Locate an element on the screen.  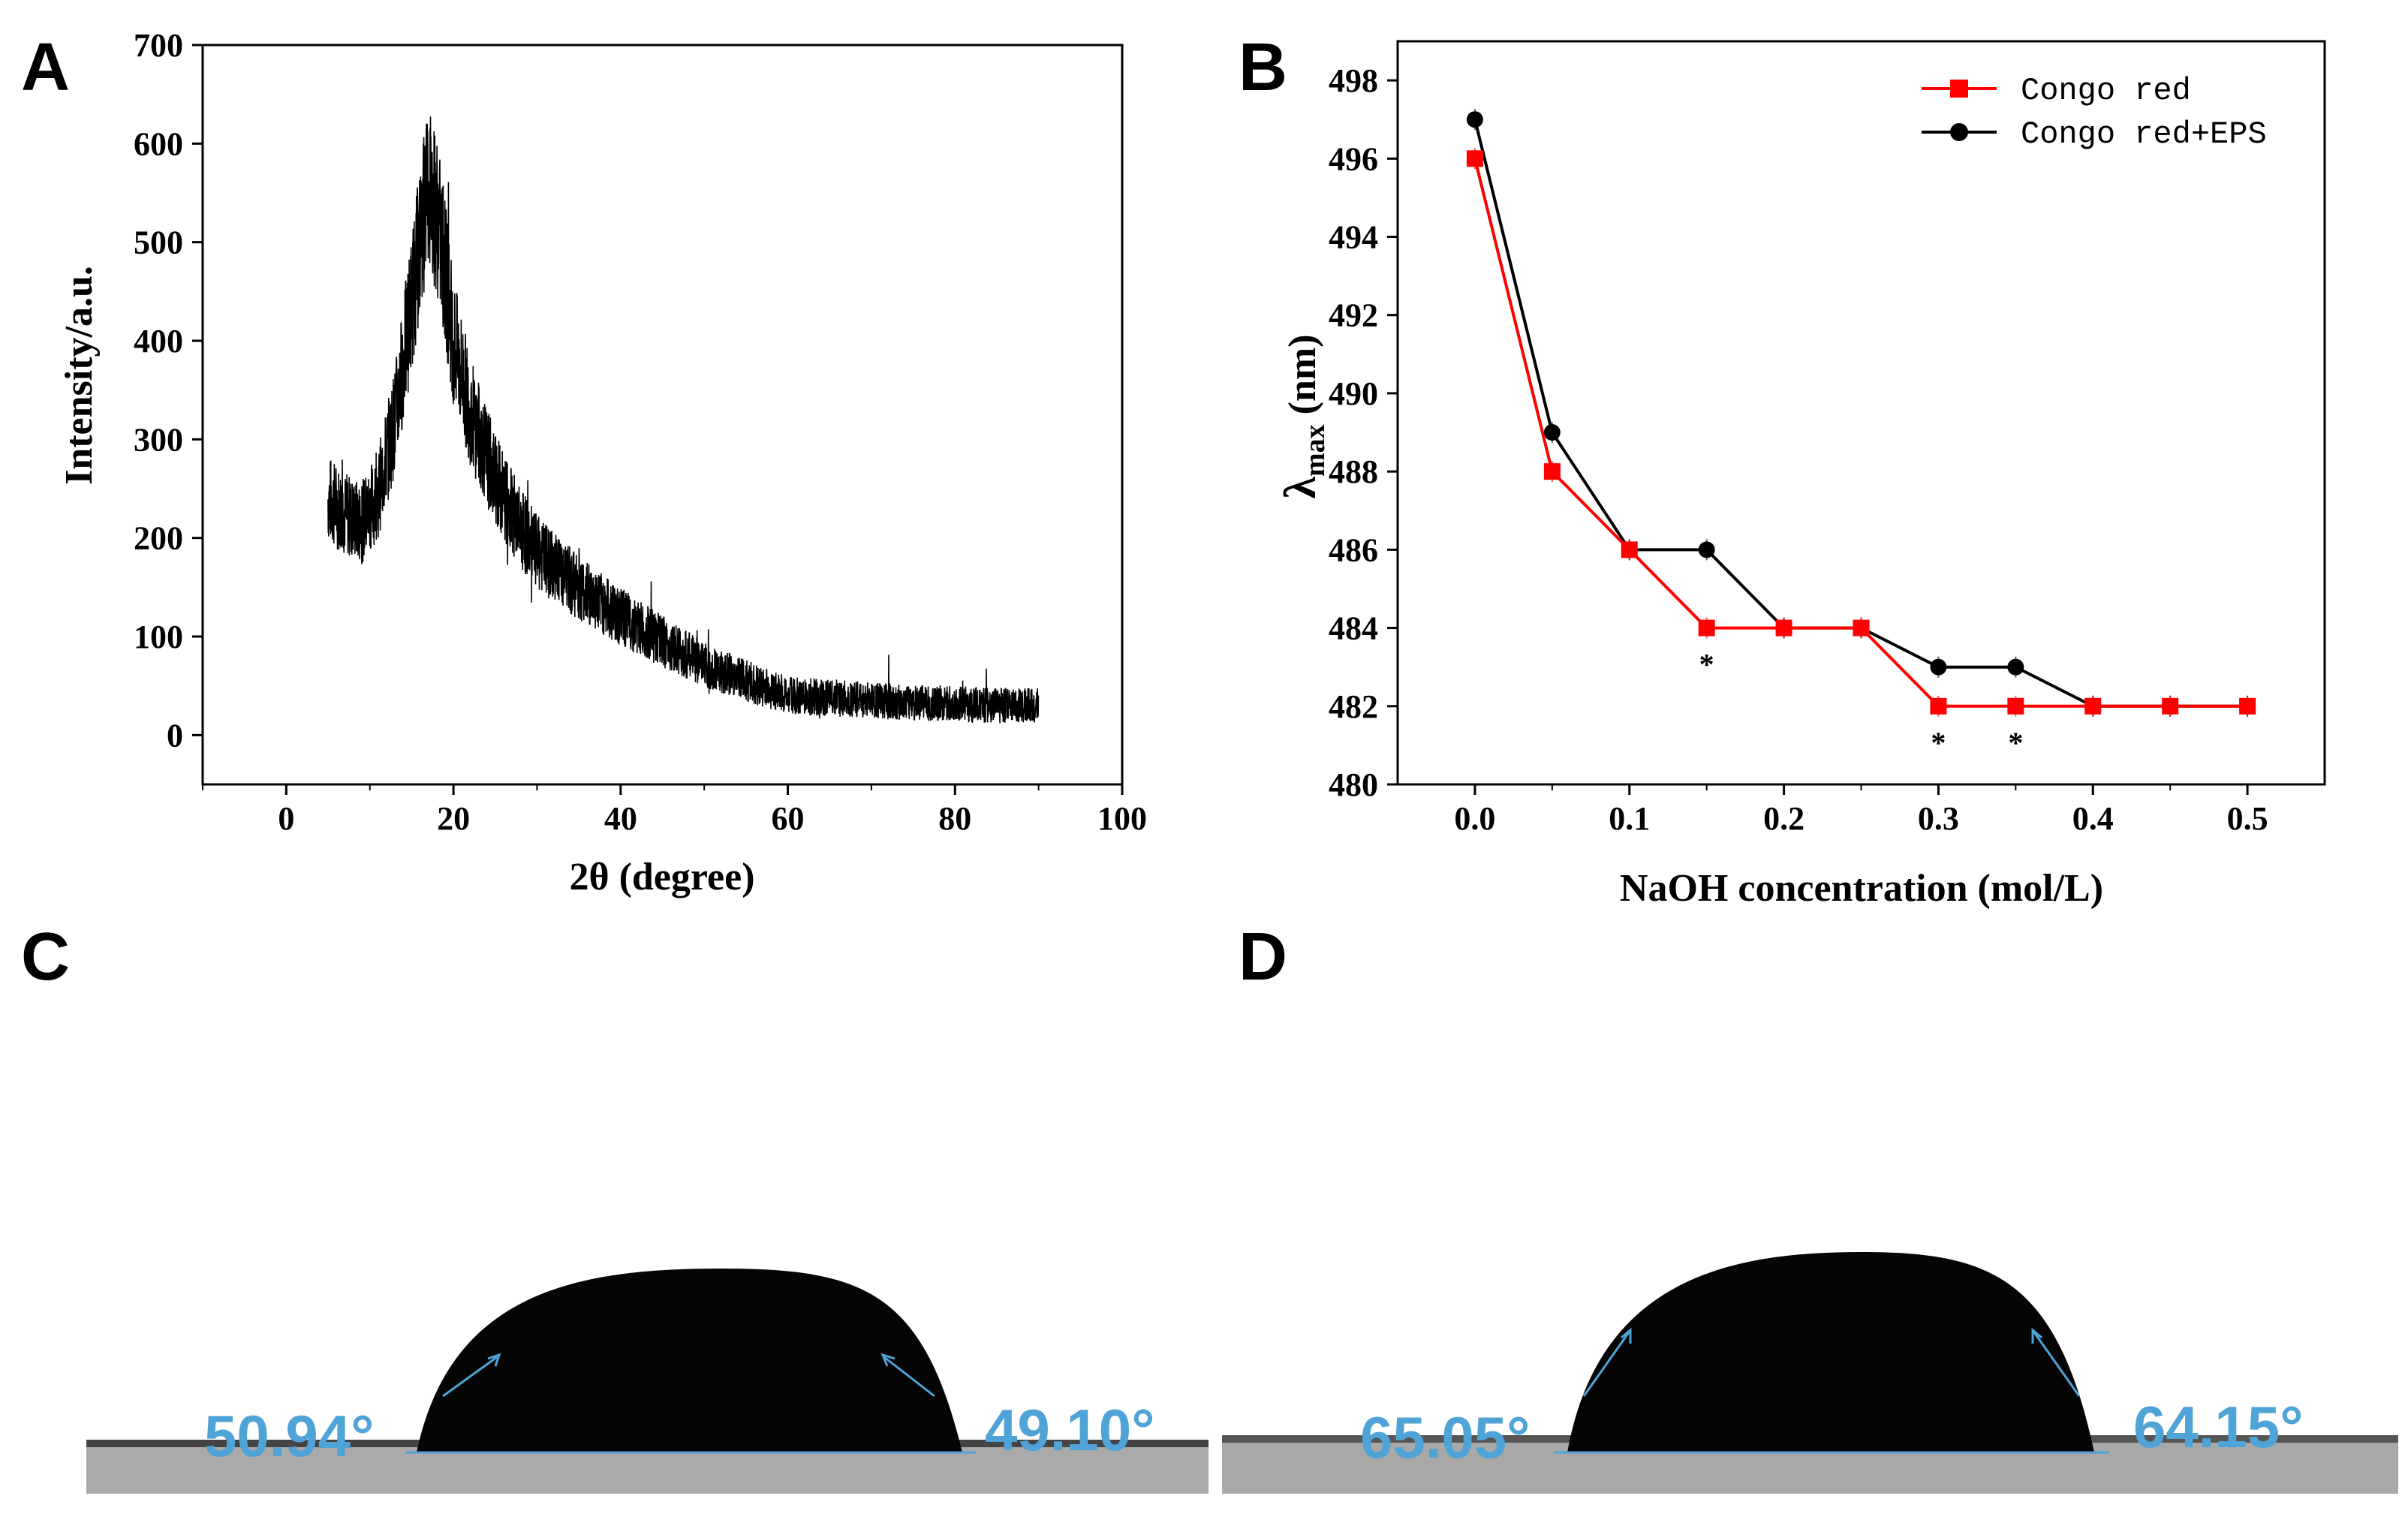
legend-label-congo-red: Congo red is located at coordinates (2106, 91).